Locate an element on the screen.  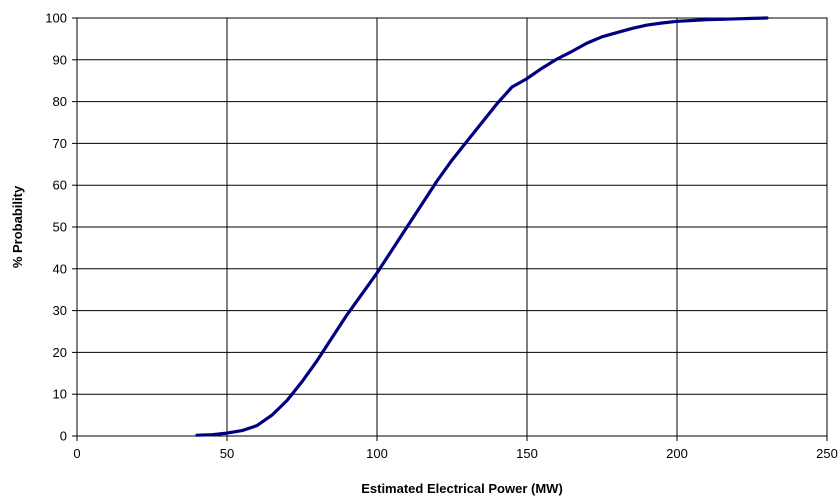
x-tick-label: 150 is located at coordinates (527, 453).